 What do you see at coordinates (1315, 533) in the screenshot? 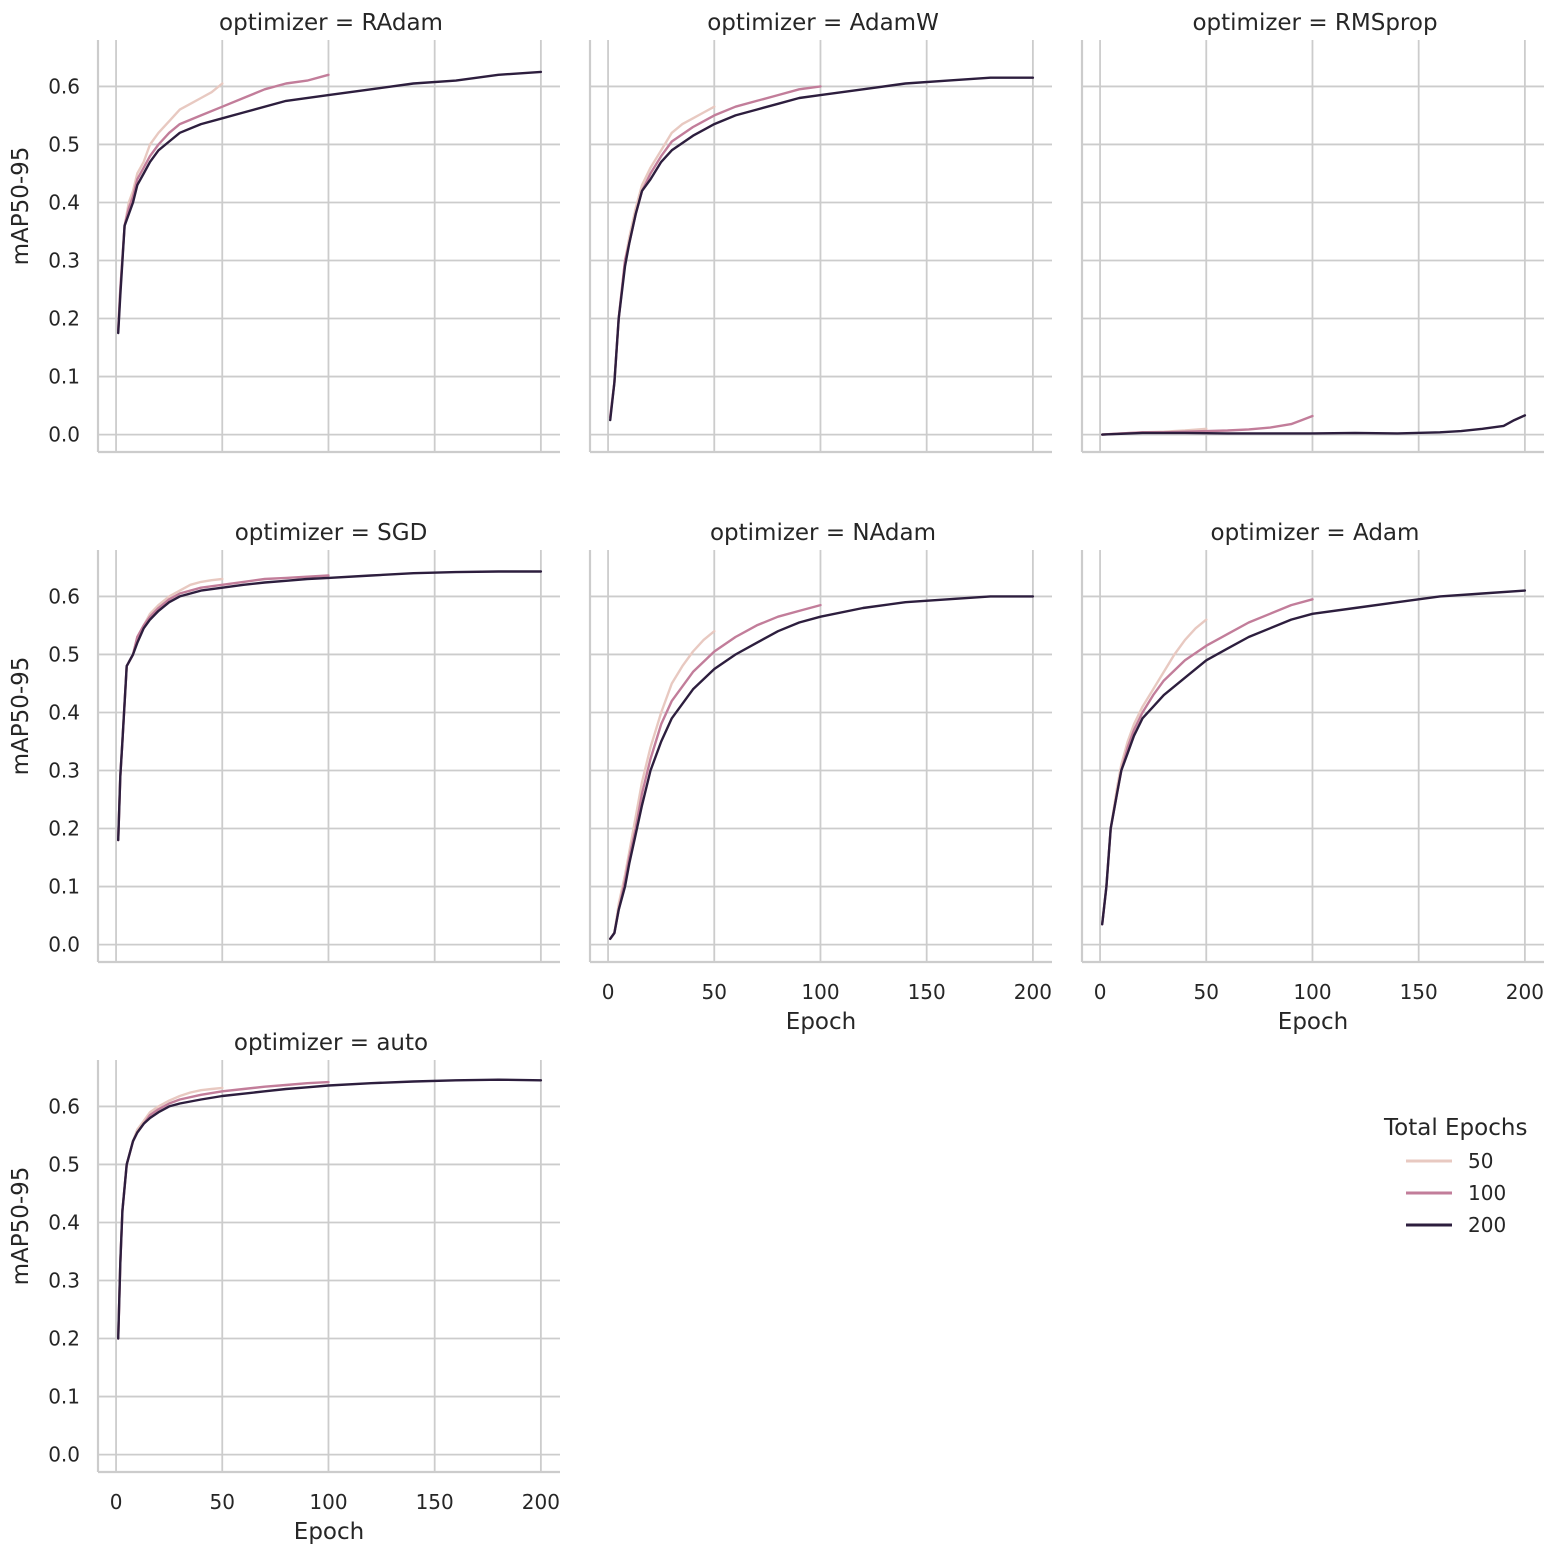
I see `panel-title: optimizer = Adam` at bounding box center [1315, 533].